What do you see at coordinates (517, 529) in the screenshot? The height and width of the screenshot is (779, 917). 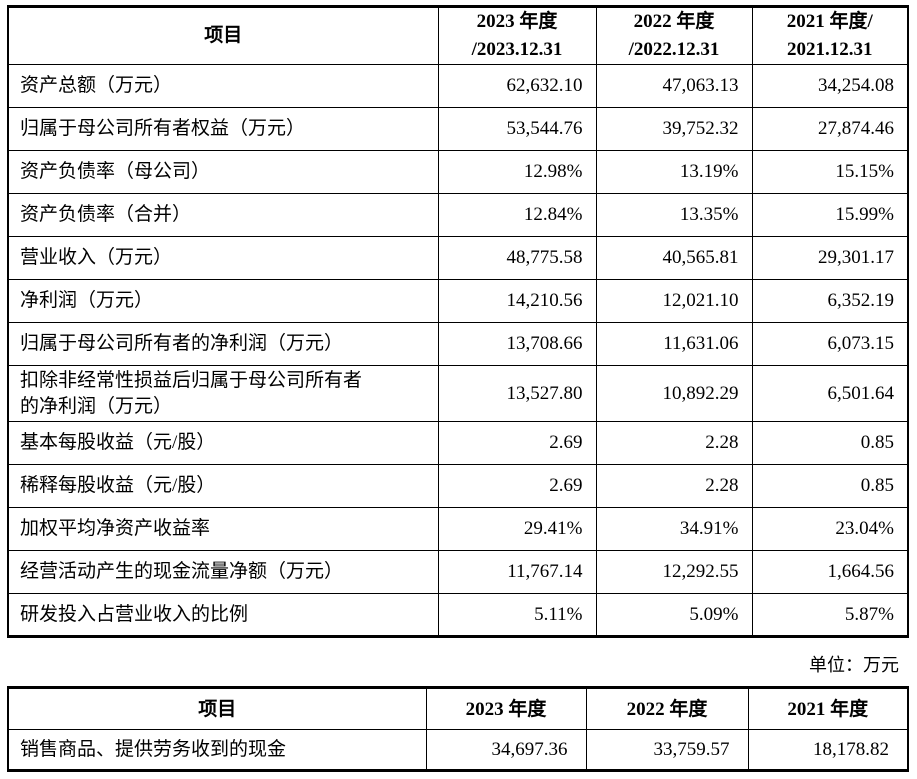 I see `value-2023: 29.41%` at bounding box center [517, 529].